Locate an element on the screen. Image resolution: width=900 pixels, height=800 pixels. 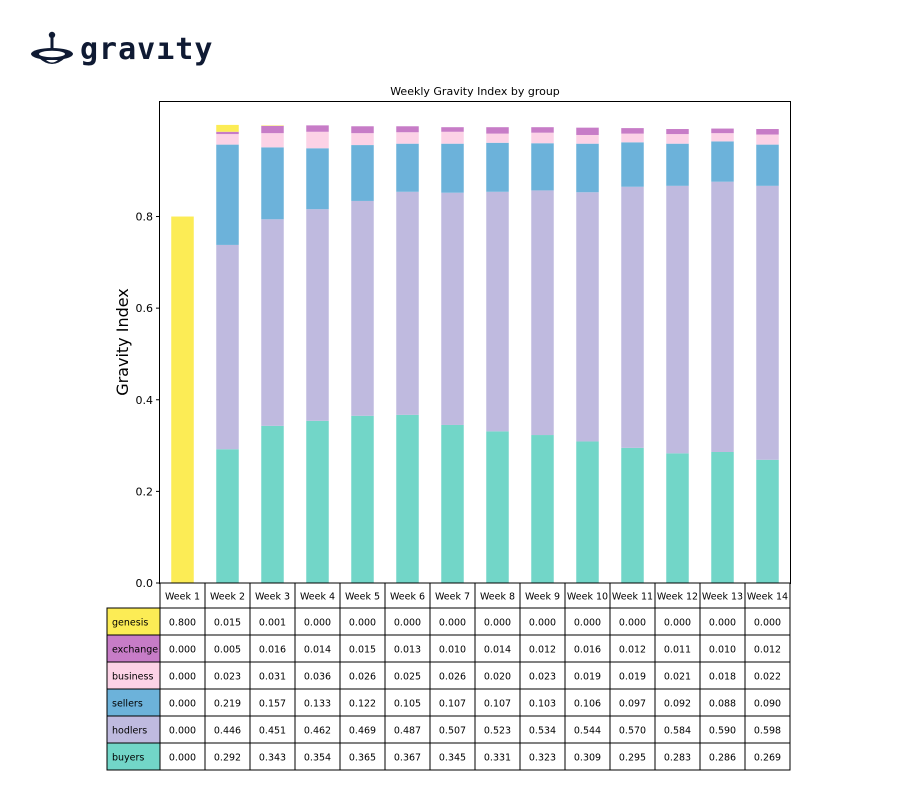
data-value-label: 0.018 is located at coordinates (722, 677).